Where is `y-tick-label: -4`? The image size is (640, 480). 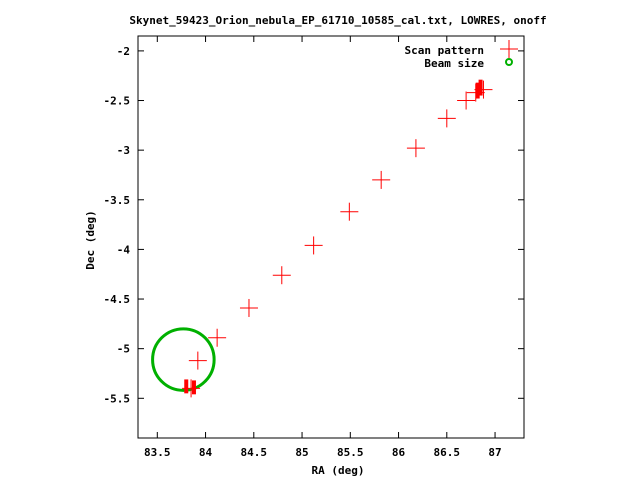 y-tick-label: -4 is located at coordinates (124, 249).